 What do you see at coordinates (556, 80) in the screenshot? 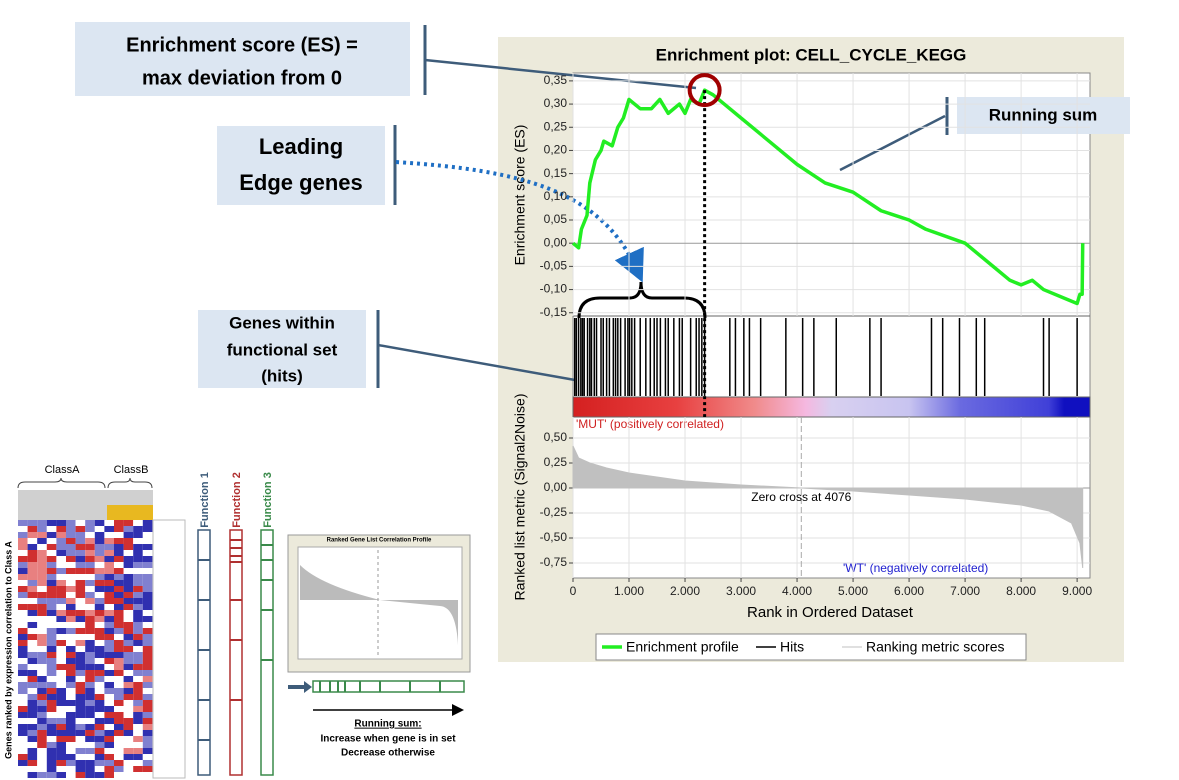
I see `y-tick-label: 0,35` at bounding box center [556, 80].